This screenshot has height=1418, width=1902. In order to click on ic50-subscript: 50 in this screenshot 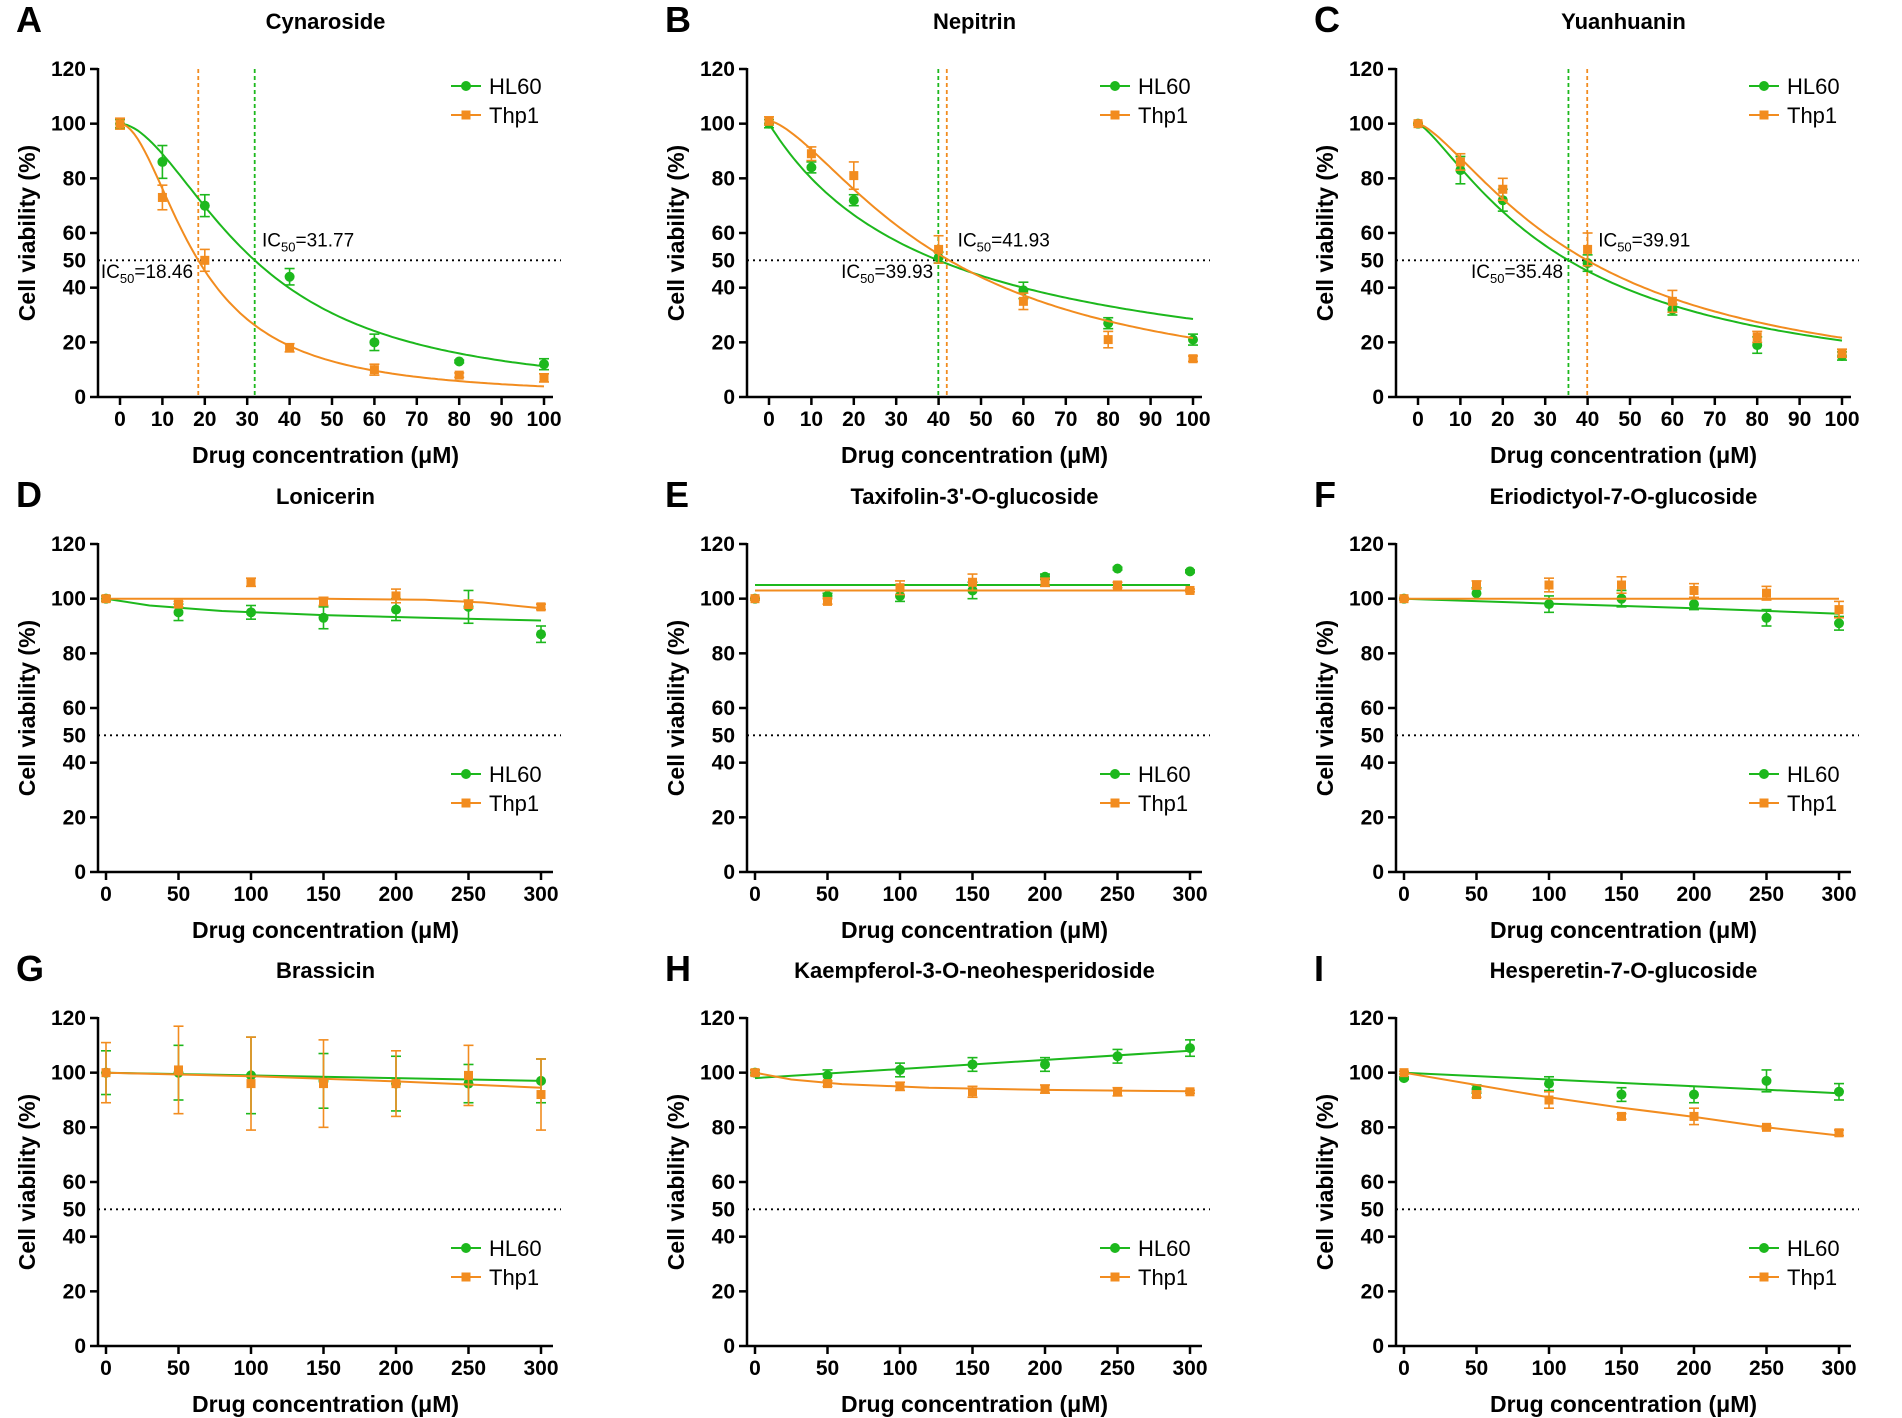, I will do `click(1497, 278)`.